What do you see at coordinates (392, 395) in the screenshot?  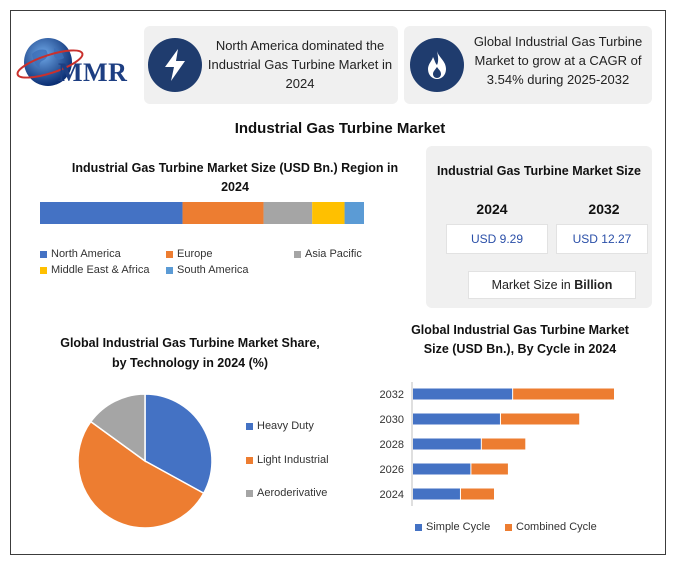 I see `cycle-tick-2032: 2032` at bounding box center [392, 395].